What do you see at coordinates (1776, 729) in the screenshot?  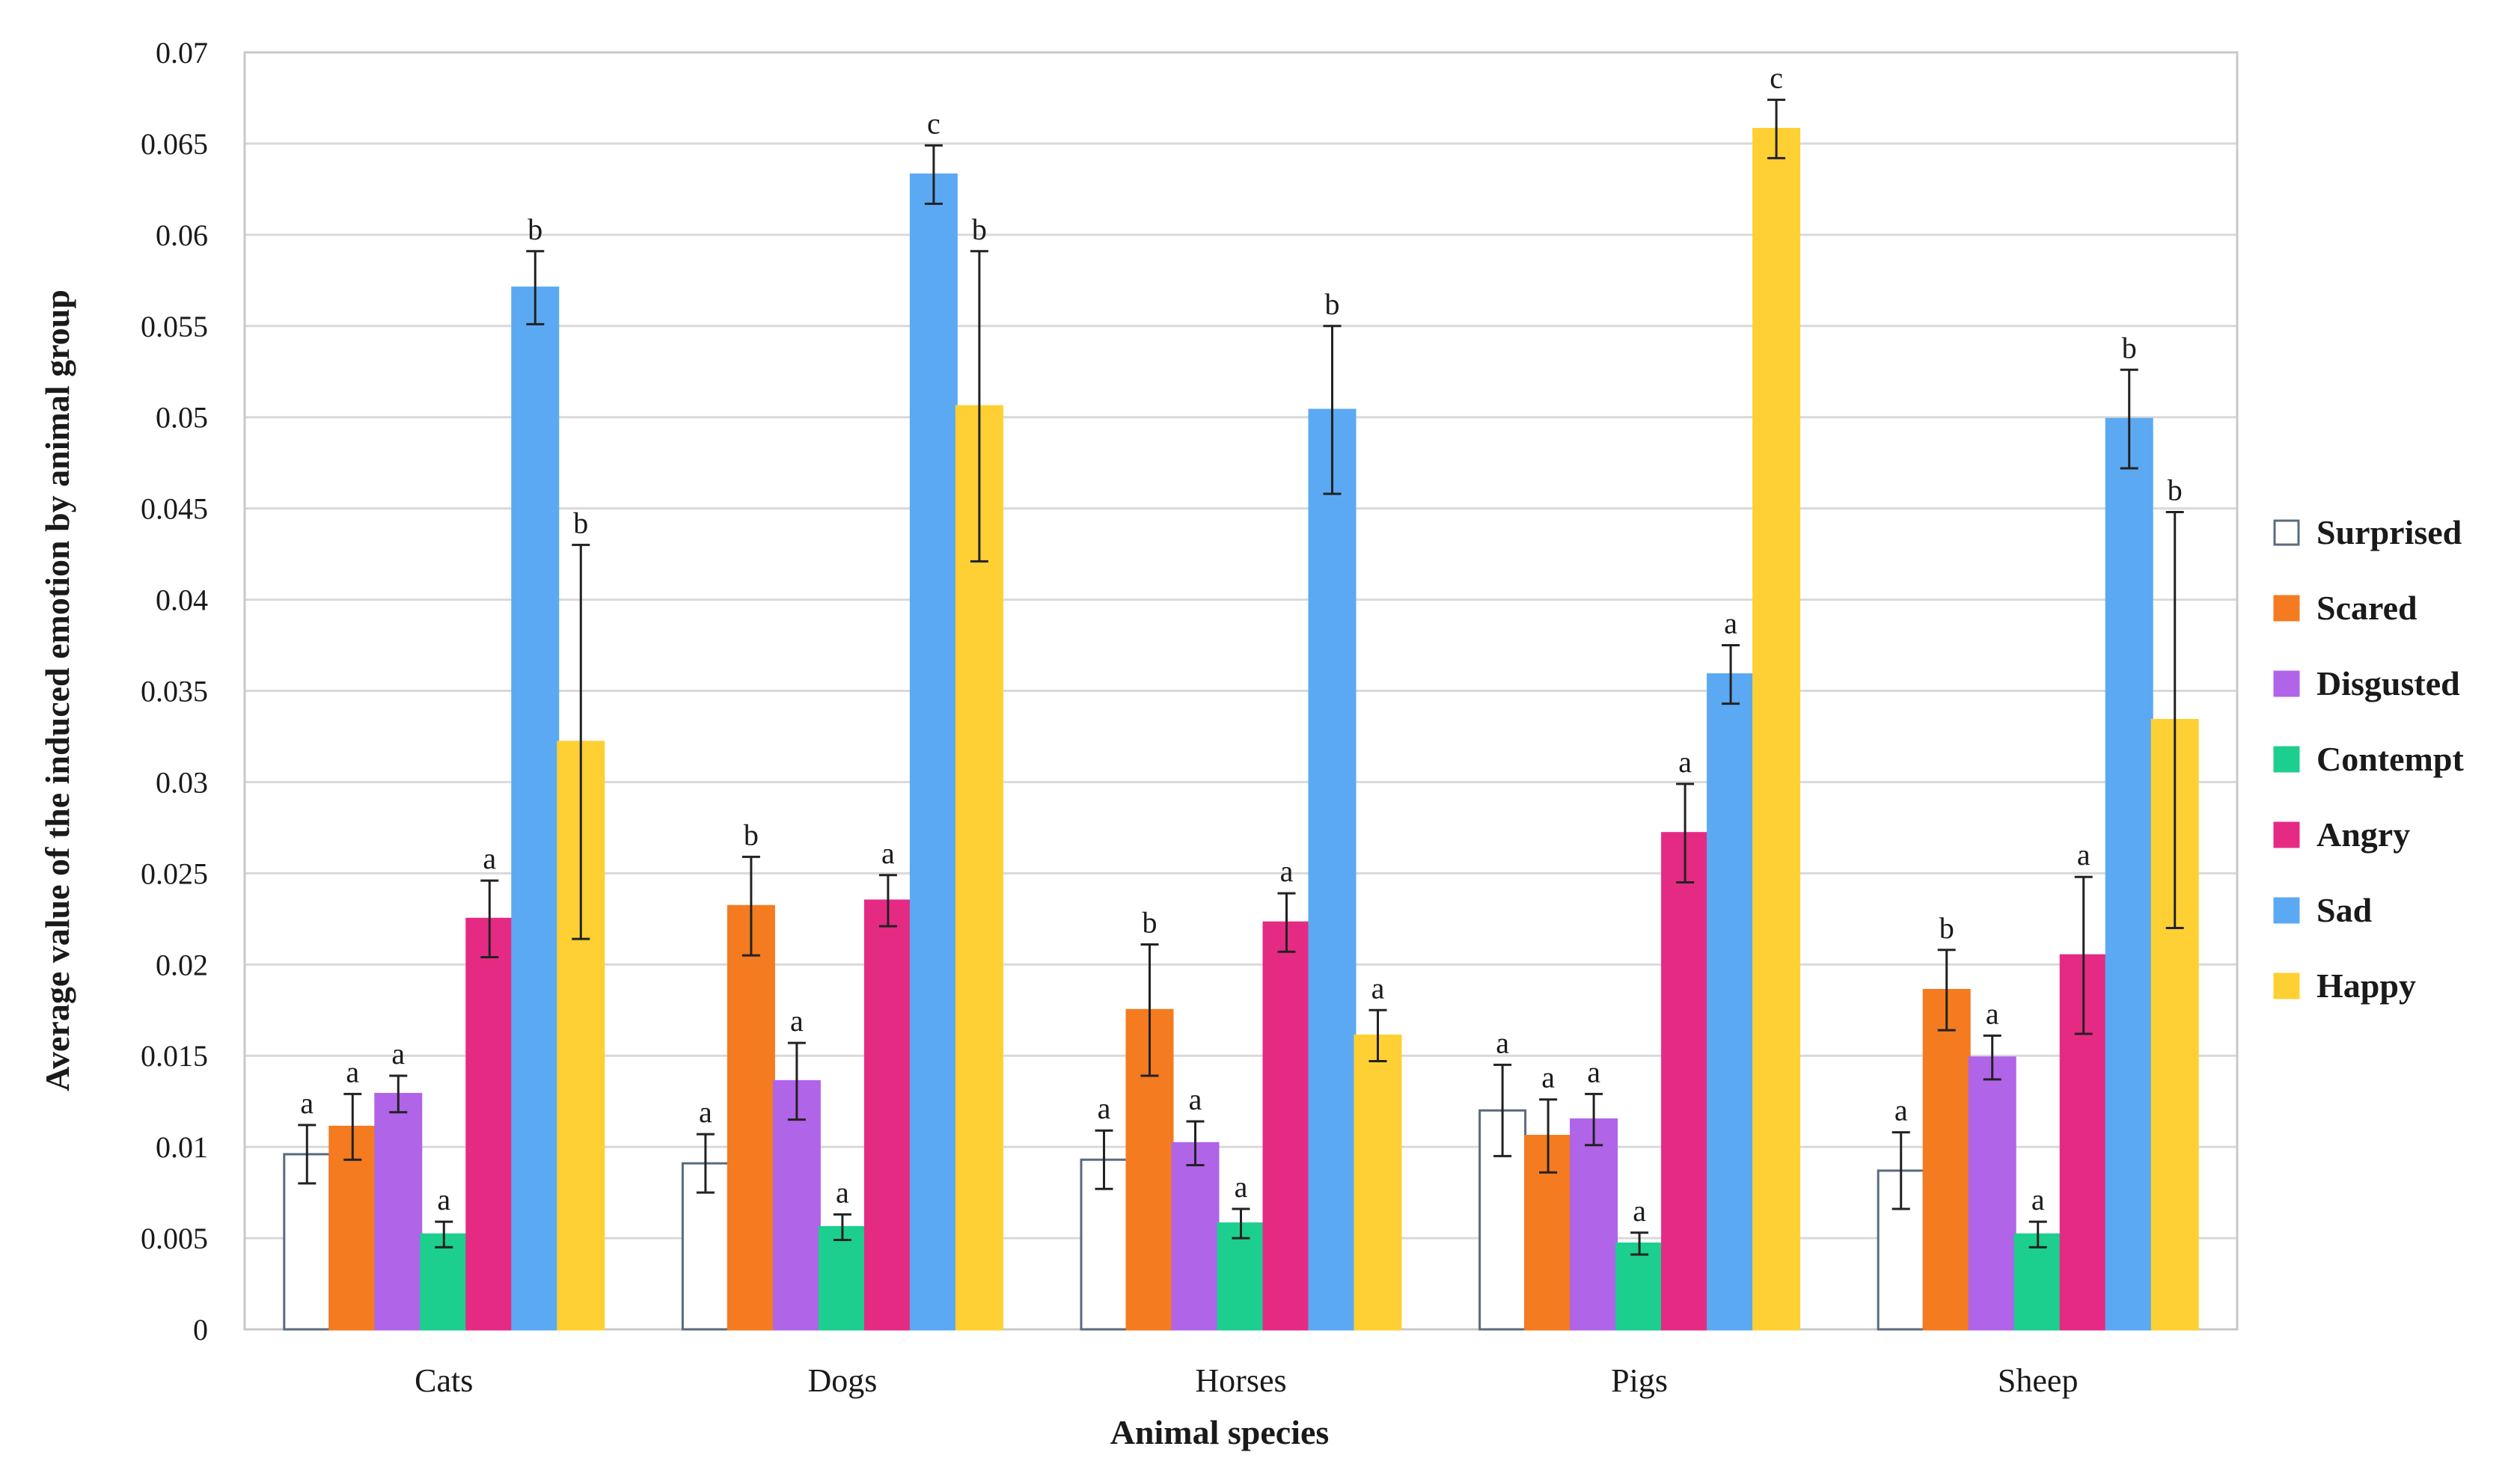 I see `bar-happy-pigs` at bounding box center [1776, 729].